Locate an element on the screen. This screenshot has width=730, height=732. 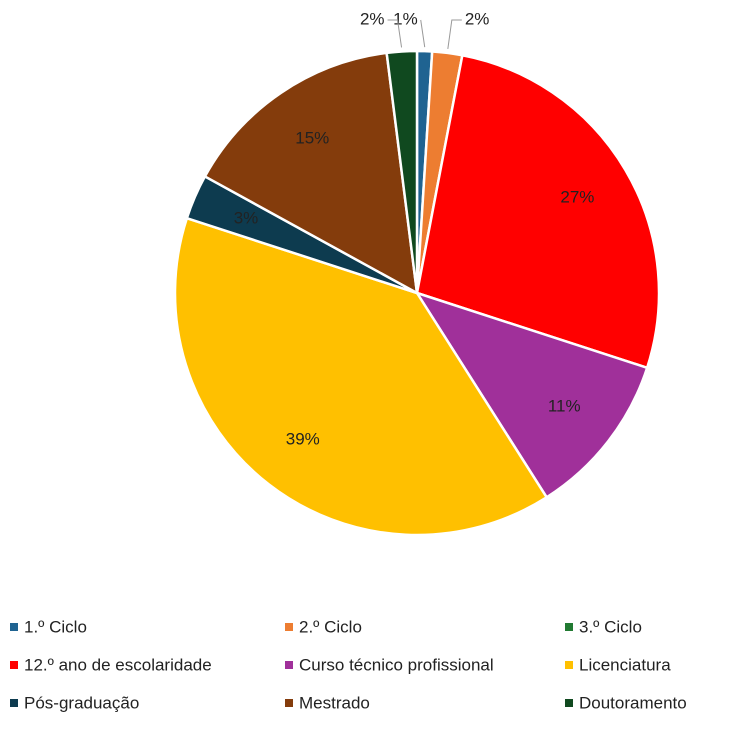
legend-label: Licenciatura is located at coordinates (625, 664).